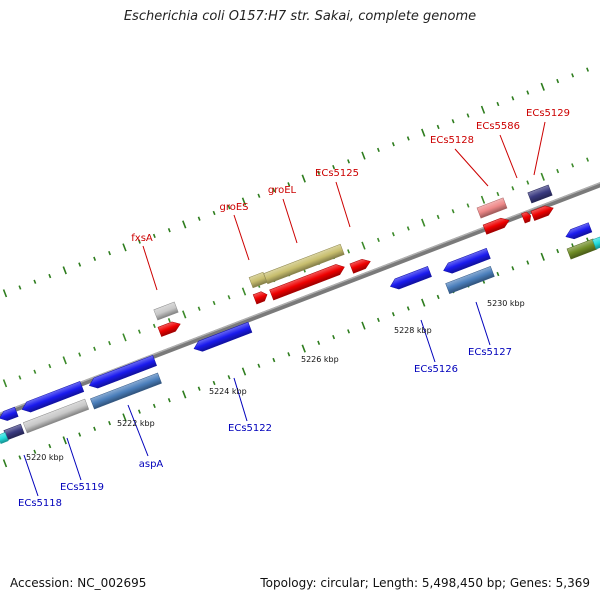 This screenshot has width=600, height=600. What do you see at coordinates (4, 438) in the screenshot?
I see `gene-edge-cyan-box` at bounding box center [4, 438].